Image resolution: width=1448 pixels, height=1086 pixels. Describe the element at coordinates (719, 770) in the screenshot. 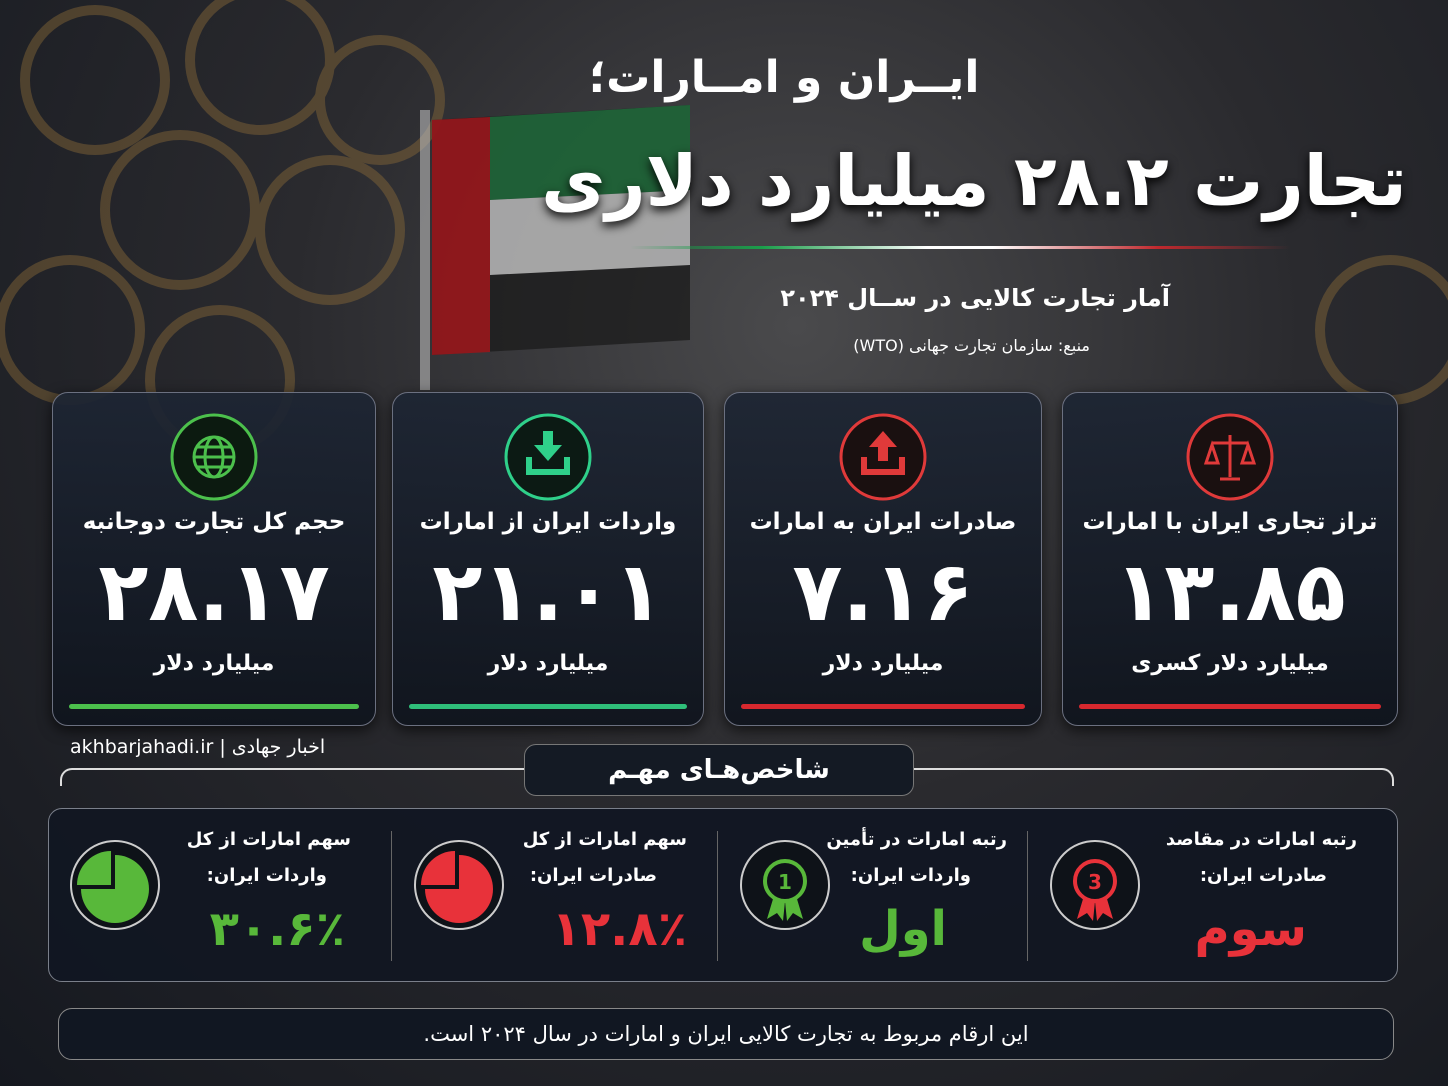

I see `section-title: شاخص‌هـای مهـم` at that location.